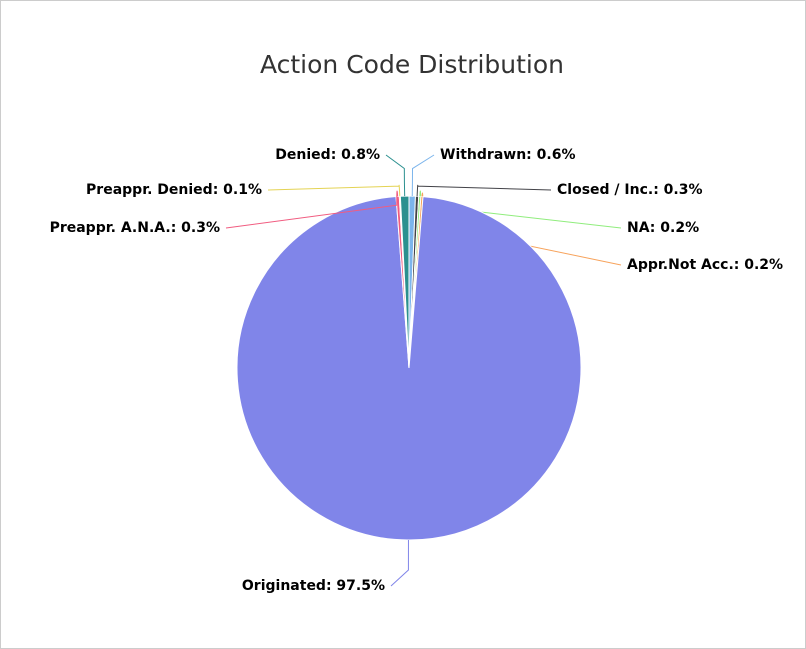 This screenshot has width=806, height=649. I want to click on data-label: Withdrawn: 0.6%, so click(507, 155).